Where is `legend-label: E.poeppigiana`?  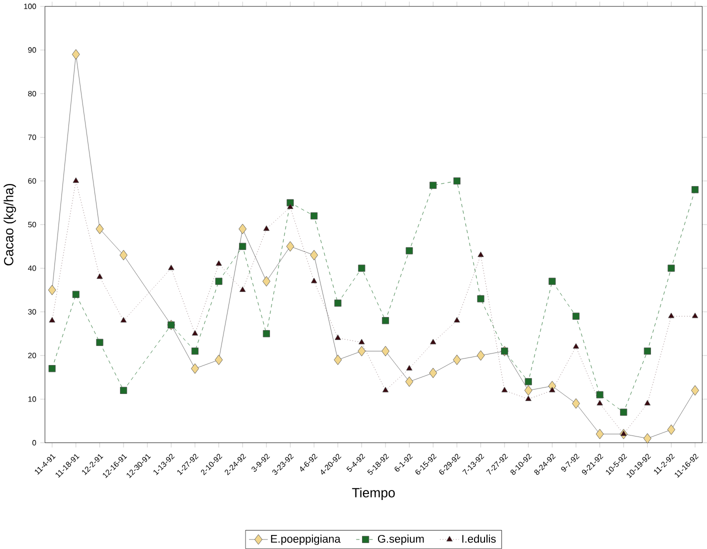 legend-label: E.poeppigiana is located at coordinates (306, 539).